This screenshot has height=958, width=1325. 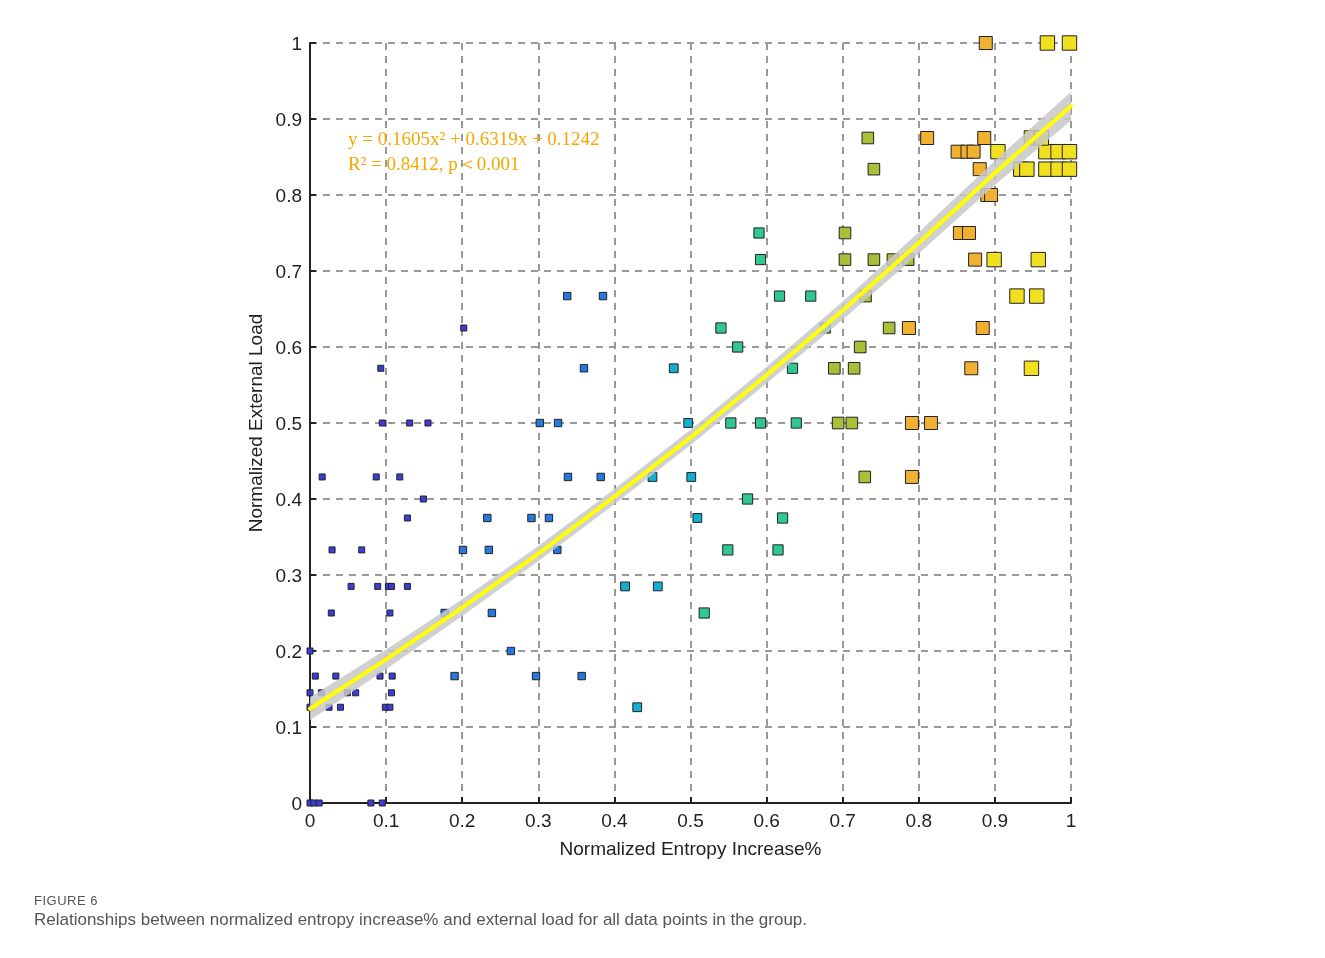 What do you see at coordinates (842, 820) in the screenshot?
I see `x-tick-label: 0.7` at bounding box center [842, 820].